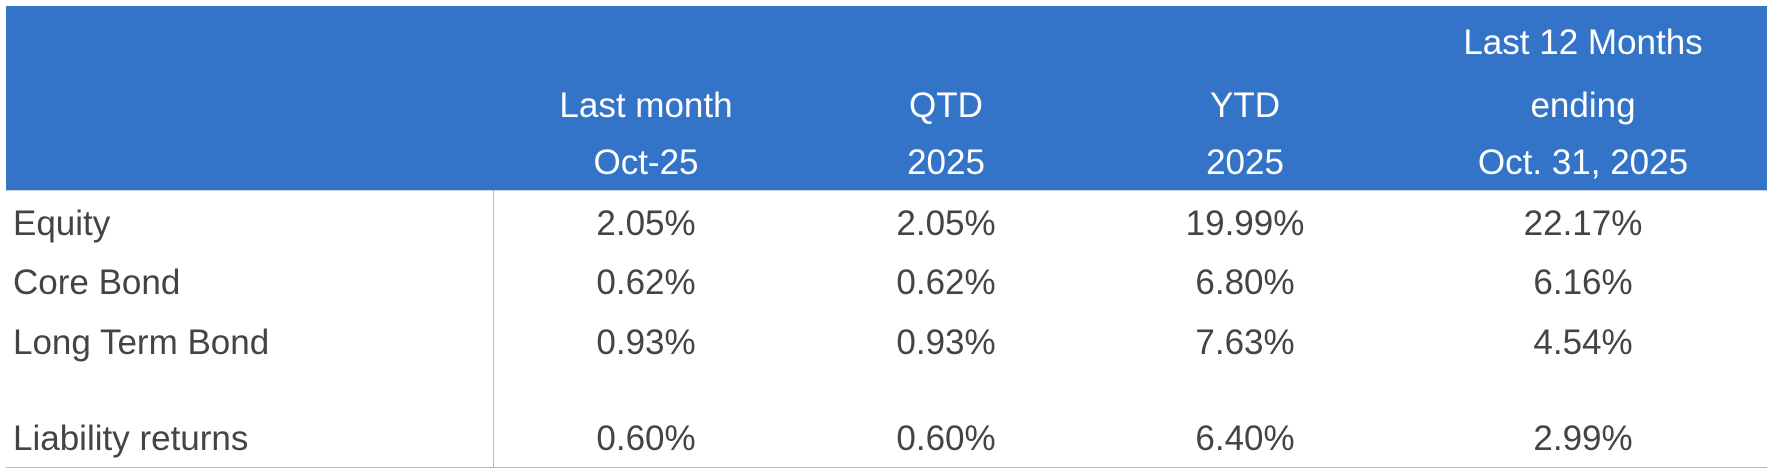 The height and width of the screenshot is (476, 1770). What do you see at coordinates (1583, 342) in the screenshot?
I see `cell-value: 4.54%` at bounding box center [1583, 342].